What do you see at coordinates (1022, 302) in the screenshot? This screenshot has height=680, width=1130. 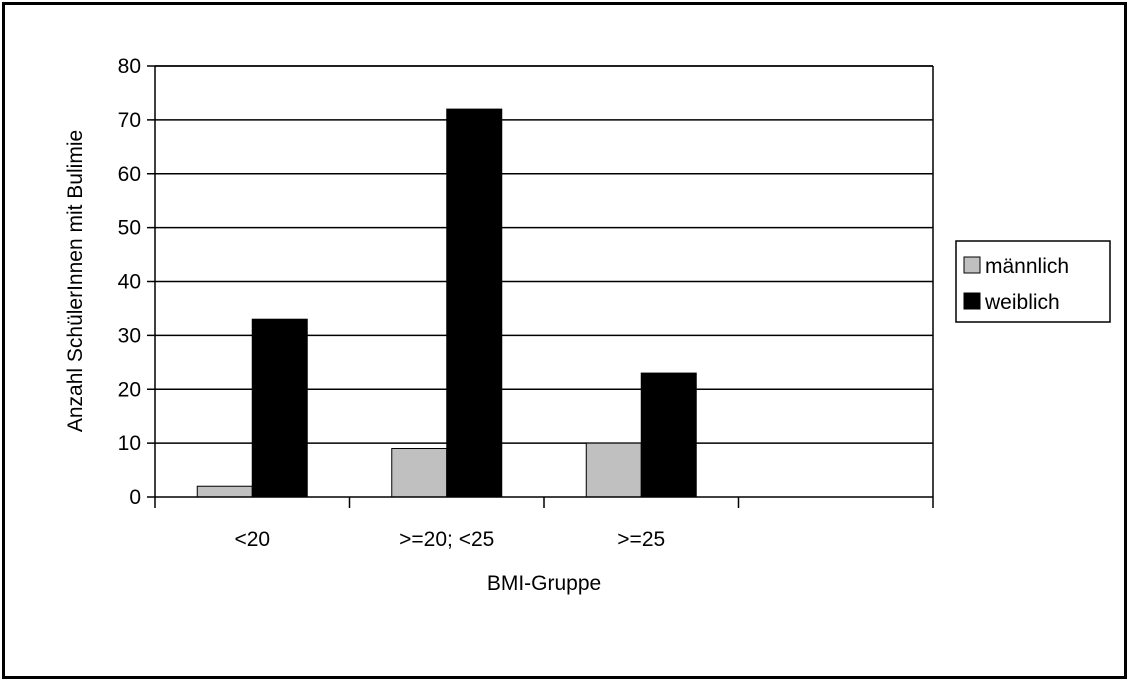 I see `legend-label-female: weiblich` at bounding box center [1022, 302].